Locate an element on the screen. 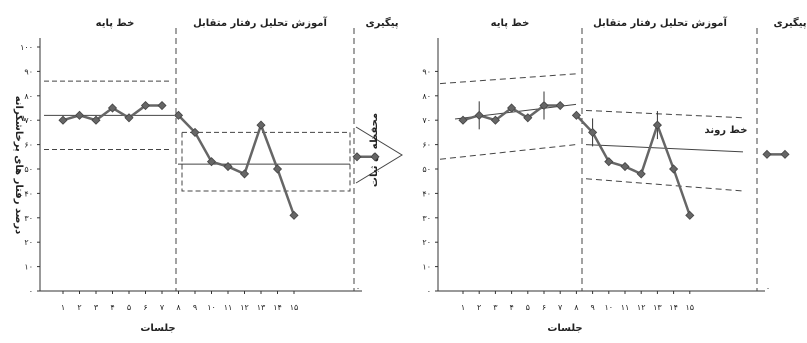  panel2-y-tick-label: ۰ is located at coordinates (429, 291).